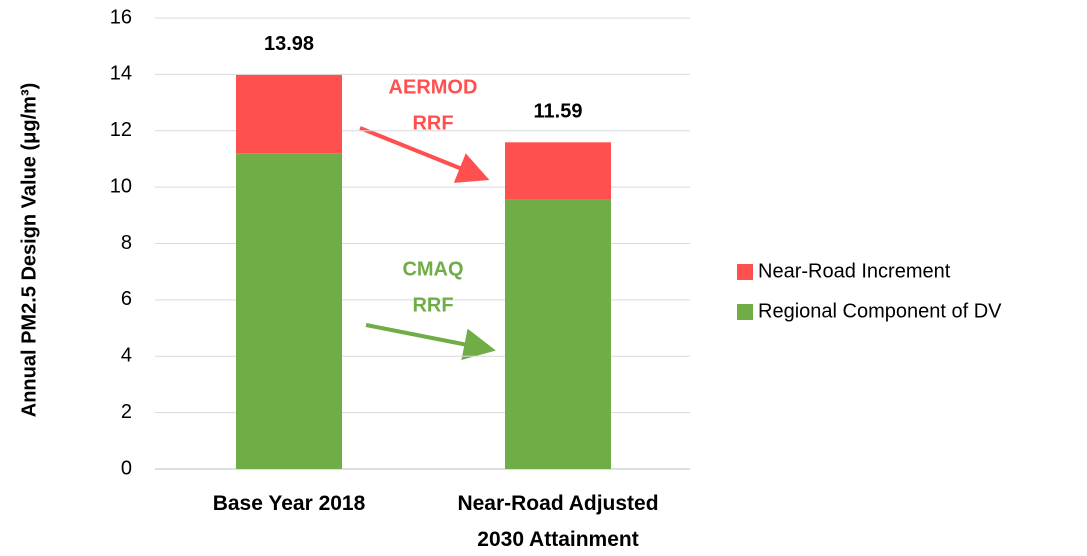 The width and height of the screenshot is (1087, 556). I want to click on y-tick-label: 4, so click(126, 356).